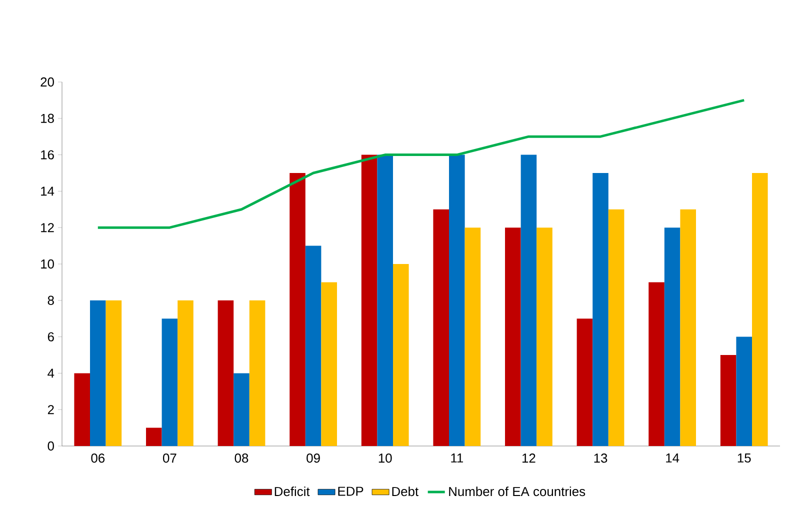 This screenshot has width=786, height=528. Describe the element at coordinates (241, 458) in the screenshot. I see `x-tick-label: 08` at that location.